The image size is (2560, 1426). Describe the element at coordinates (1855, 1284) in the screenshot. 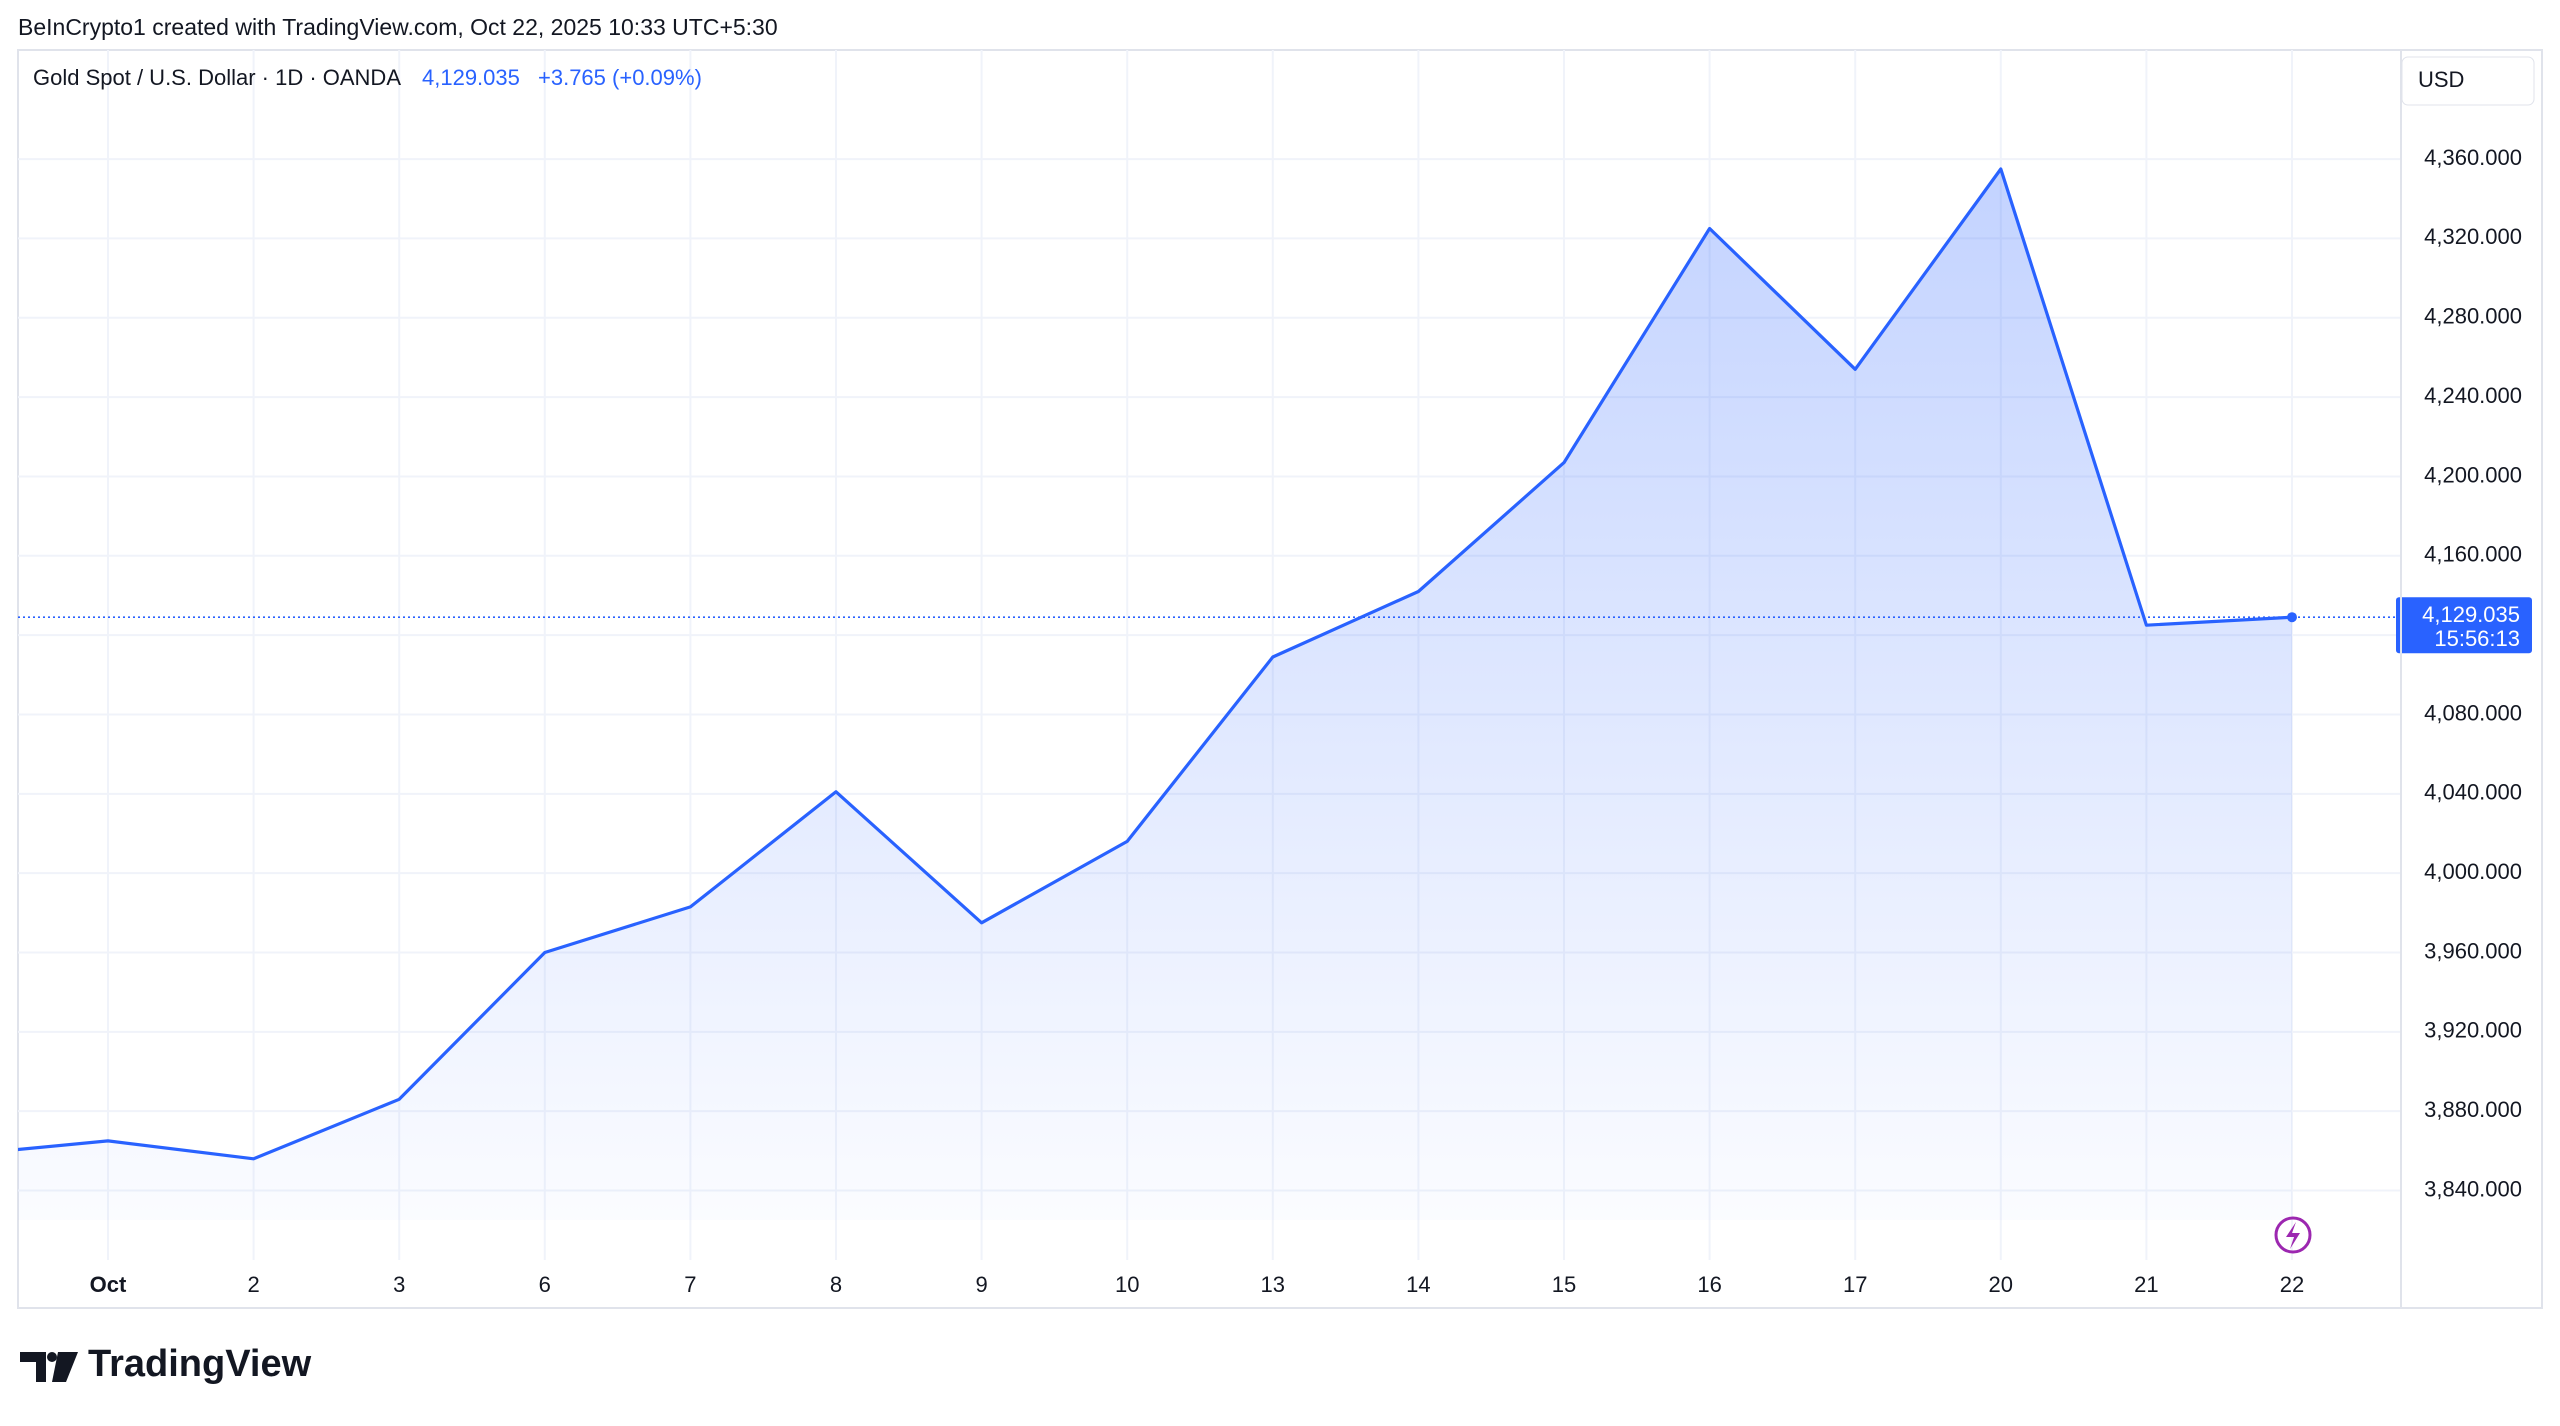

I see `x-tick-label: 17` at that location.